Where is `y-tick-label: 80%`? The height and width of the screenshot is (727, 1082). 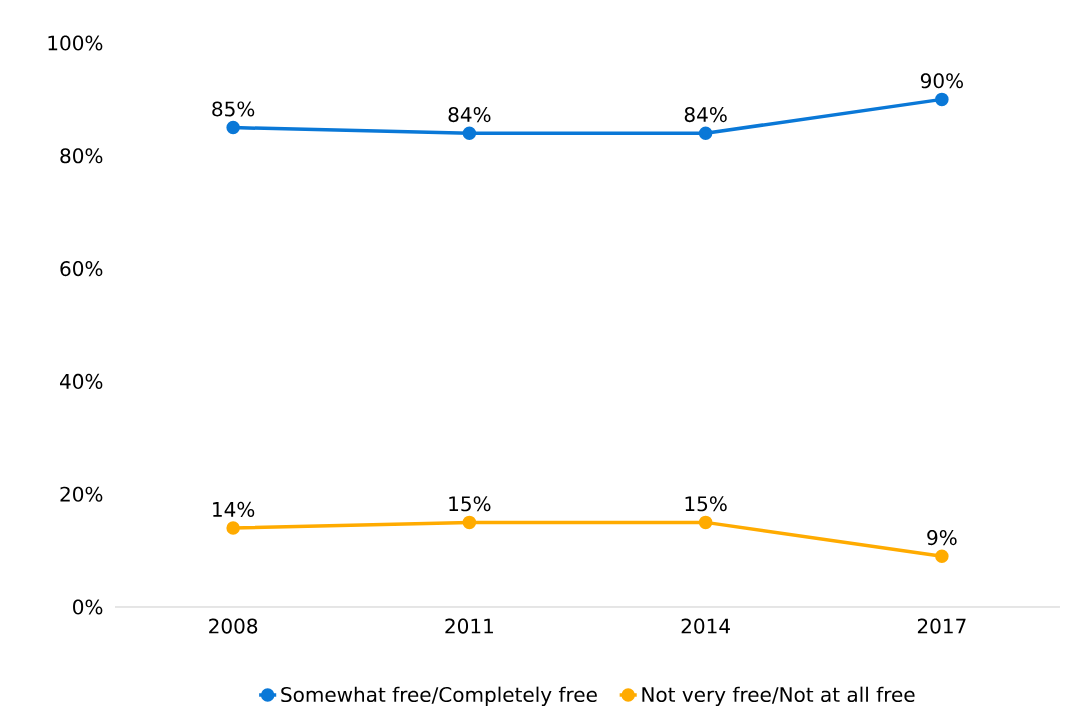 y-tick-label: 80% is located at coordinates (81, 156).